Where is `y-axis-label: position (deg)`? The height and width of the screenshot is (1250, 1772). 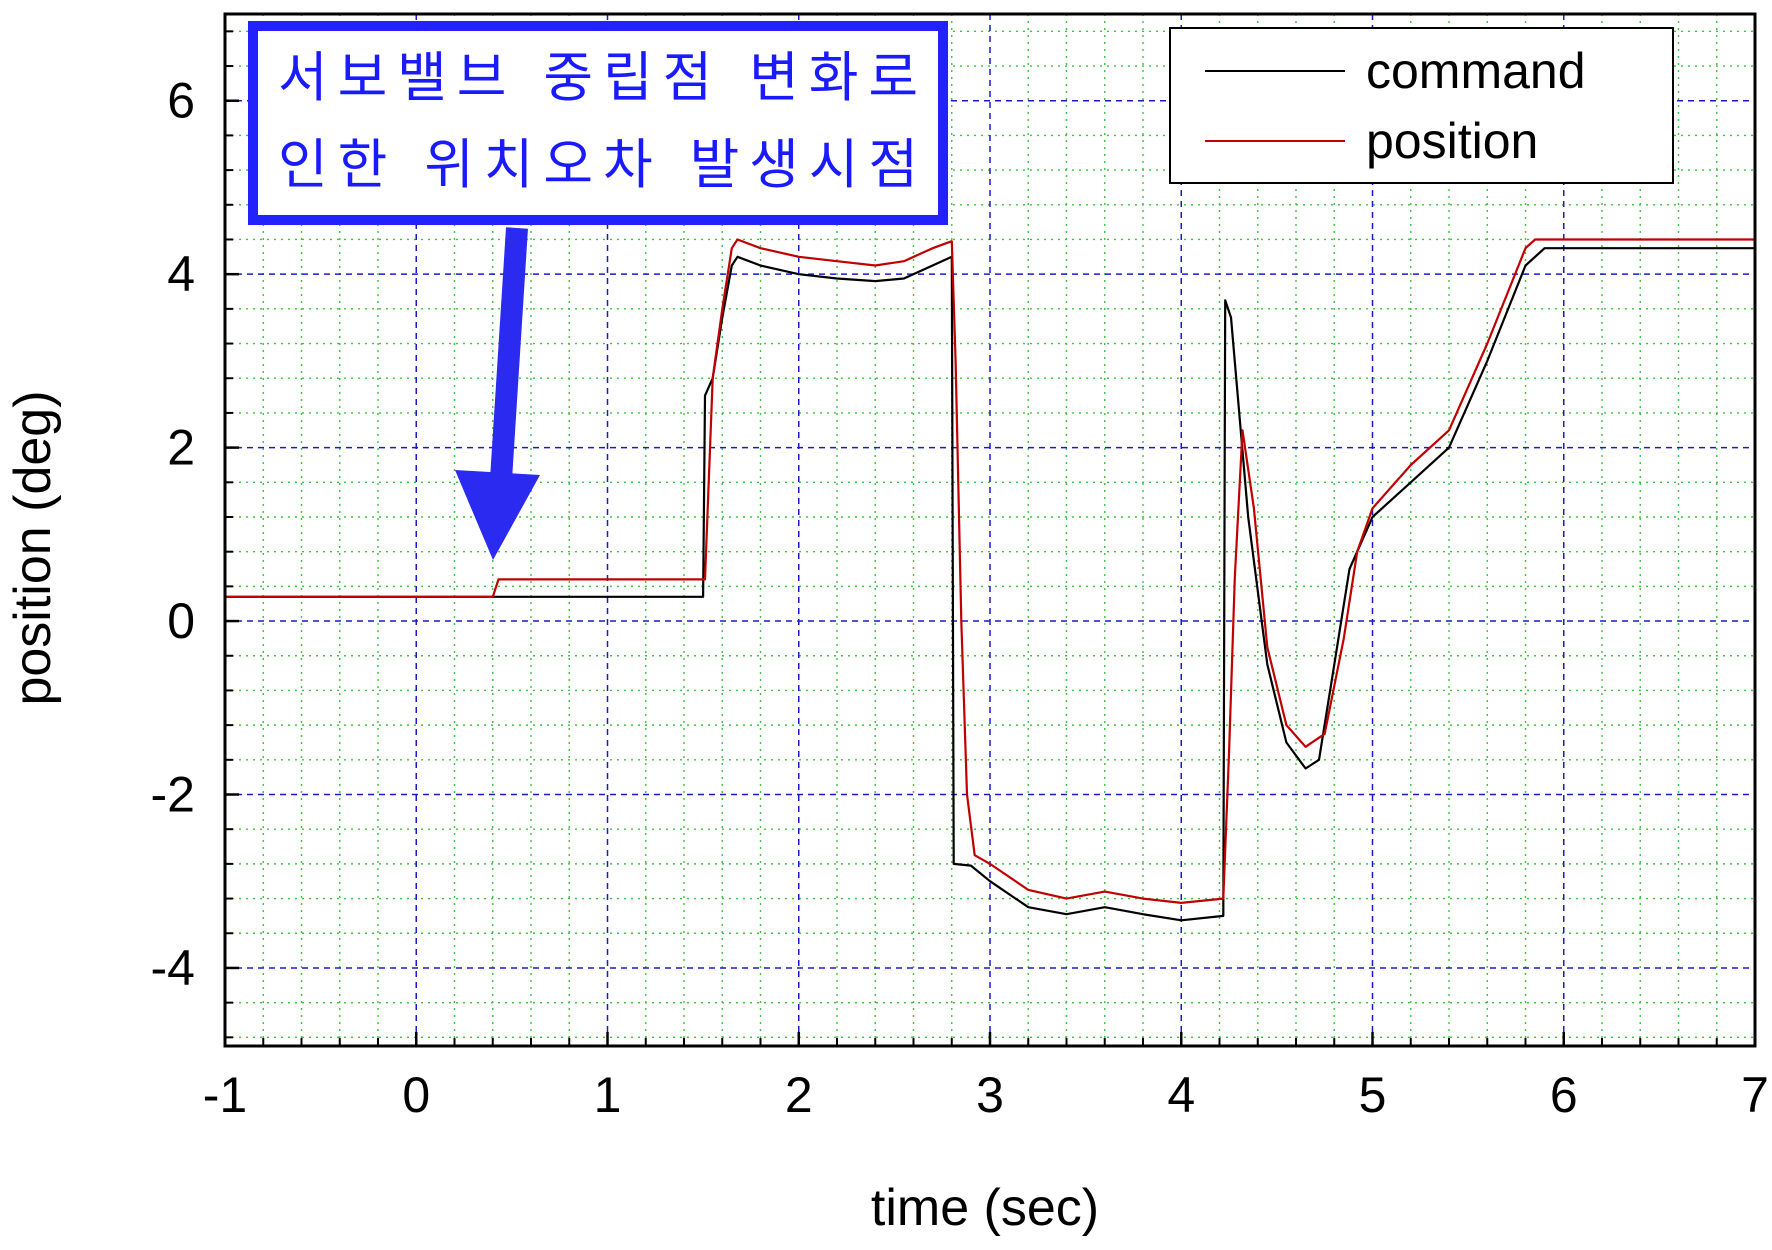
y-axis-label: position (deg) is located at coordinates (33, 547).